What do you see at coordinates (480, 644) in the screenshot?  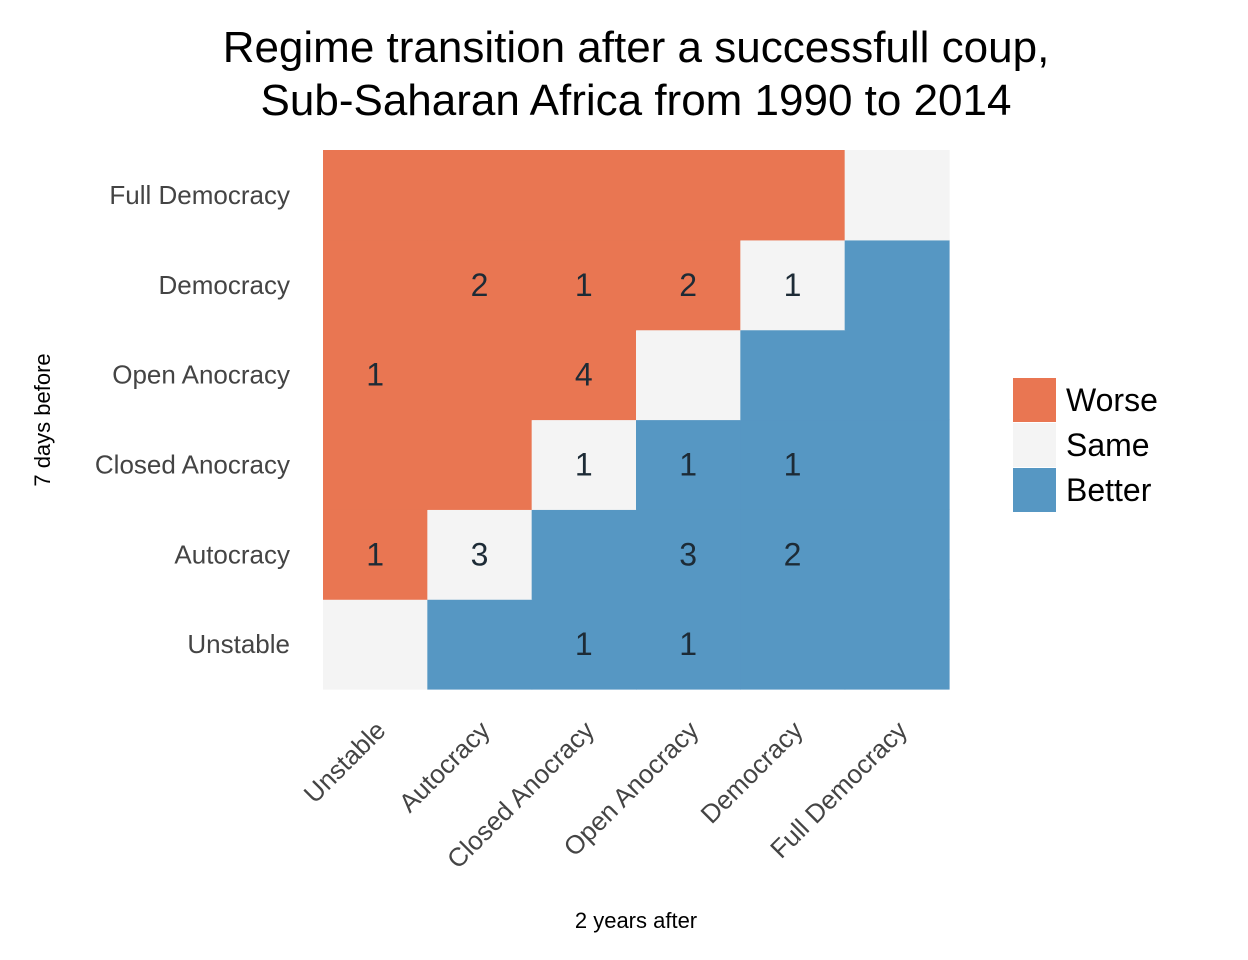 I see `cell-unstable-to-autocracy` at bounding box center [480, 644].